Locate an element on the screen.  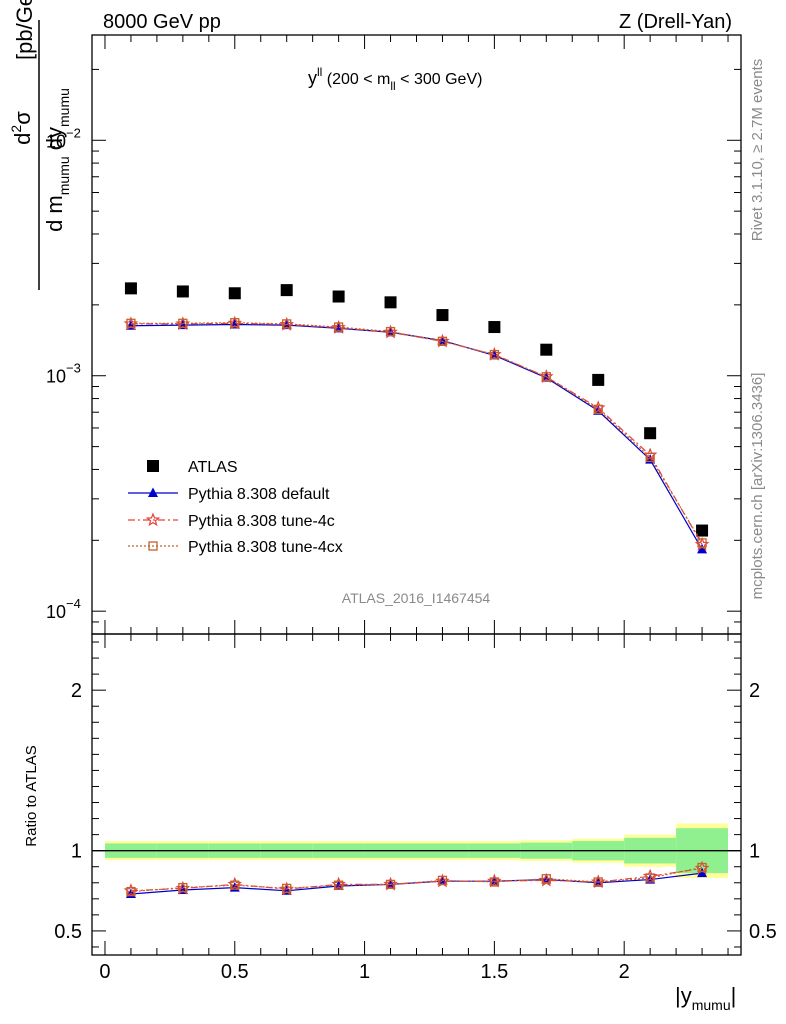
x-tick-label: 0 is located at coordinates (104, 972).